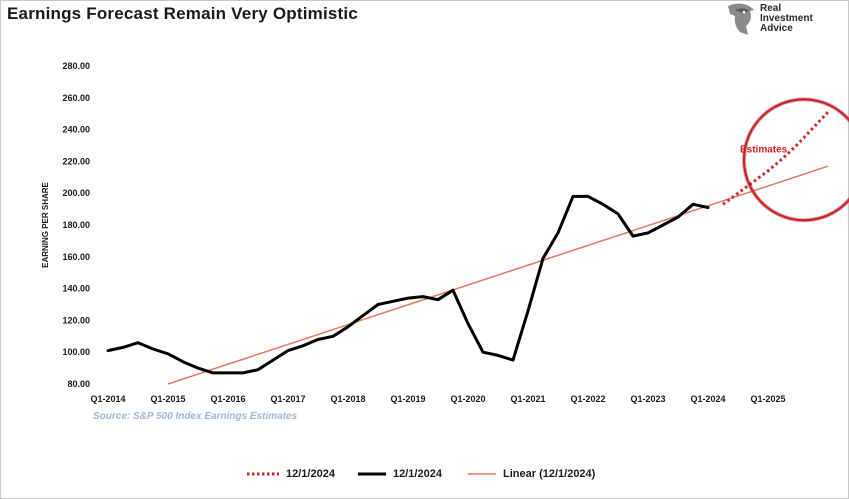 The width and height of the screenshot is (849, 499). I want to click on y-tick-label: 80.00, so click(78, 384).